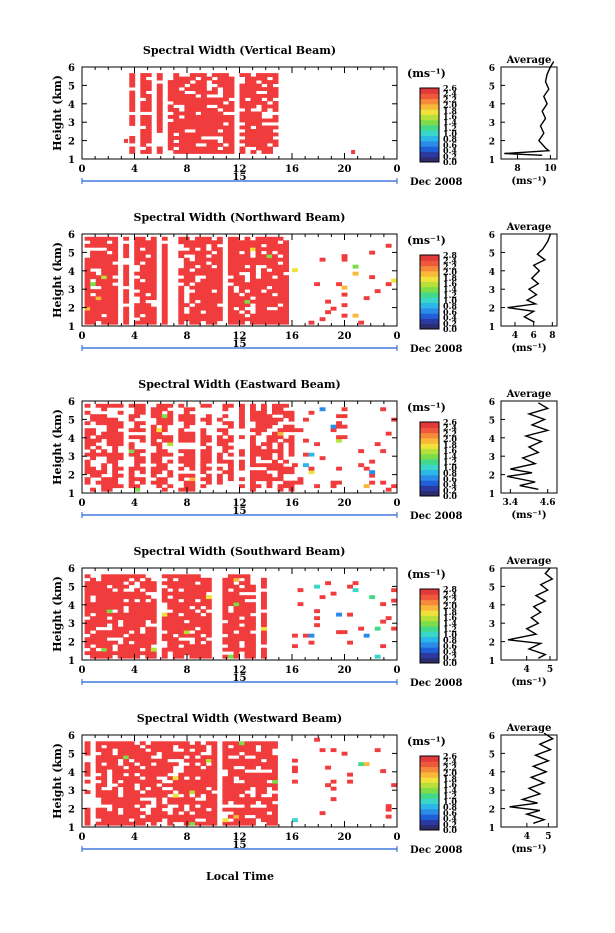 The width and height of the screenshot is (615, 933). Describe the element at coordinates (450, 802) in the screenshot. I see `colorbar-tick-label: 1.0` at that location.